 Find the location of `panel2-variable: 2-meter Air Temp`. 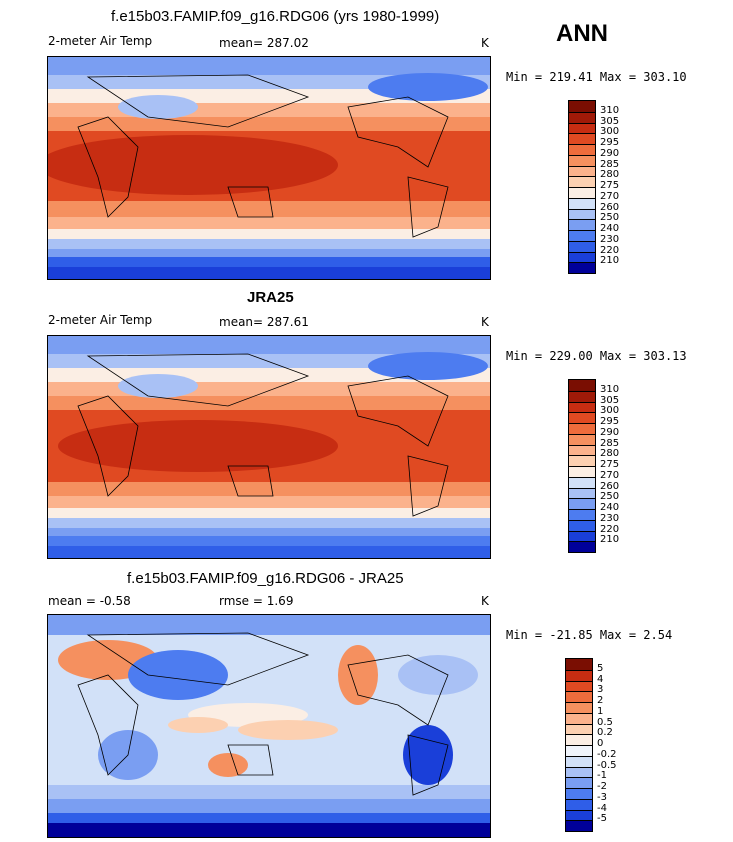

panel2-variable: 2-meter Air Temp is located at coordinates (100, 320).